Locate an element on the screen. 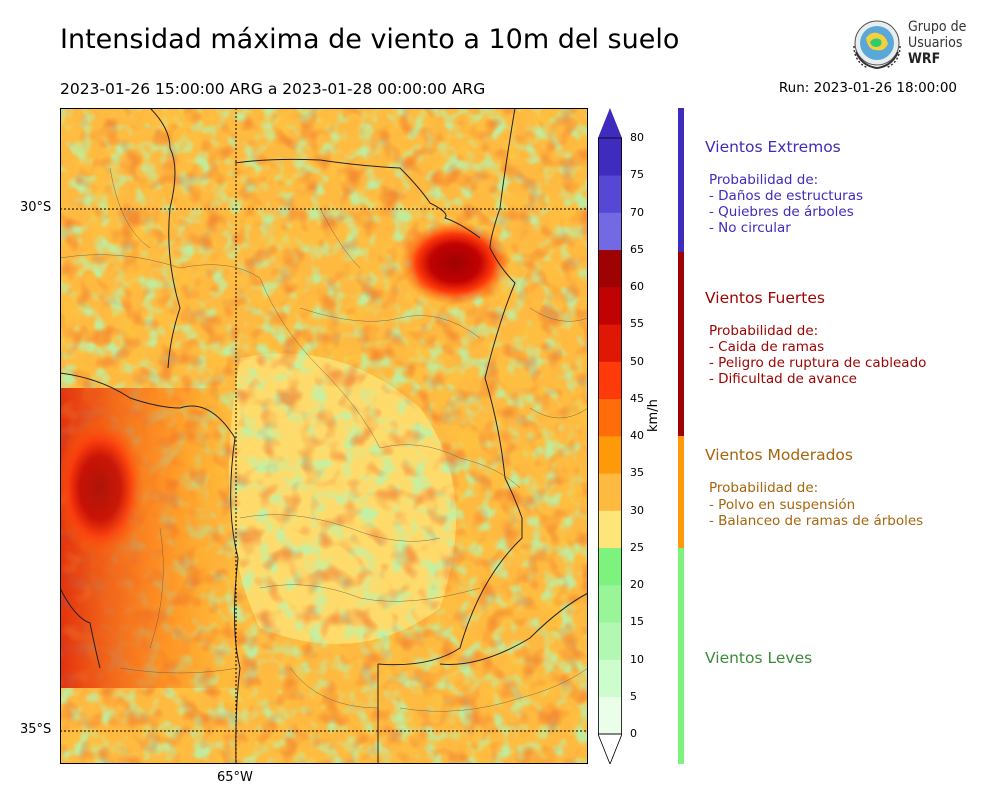  category-title-leves: Vientos Leves is located at coordinates (759, 658).